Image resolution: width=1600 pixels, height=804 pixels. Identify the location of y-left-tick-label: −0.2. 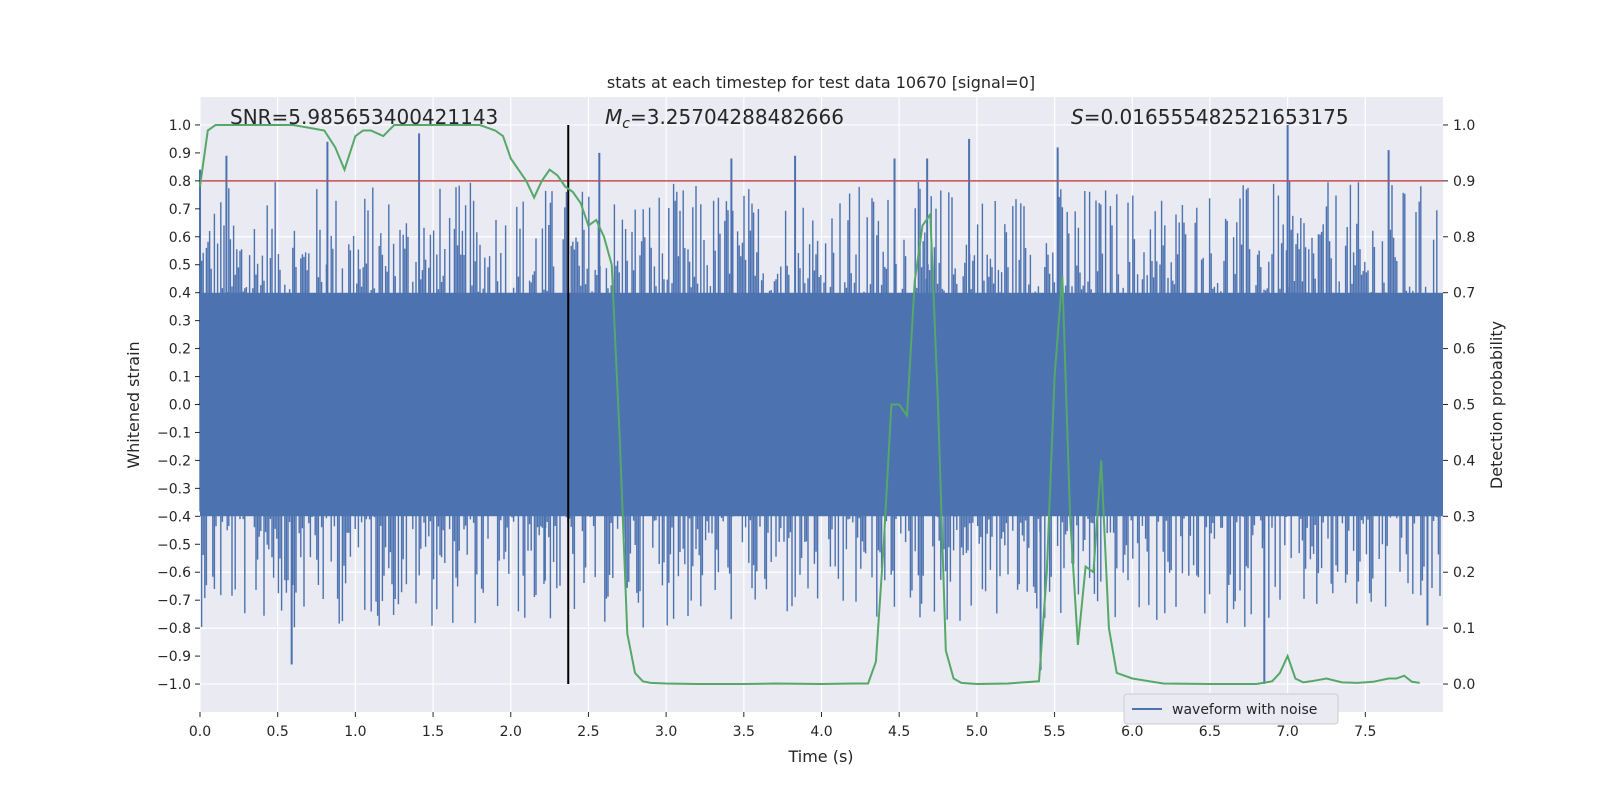
(174, 461).